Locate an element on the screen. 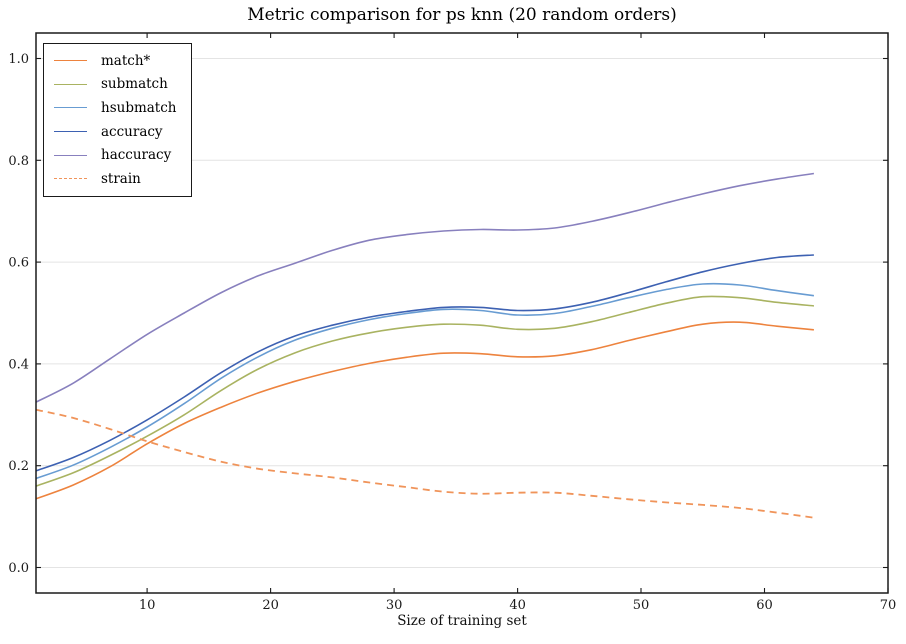 The width and height of the screenshot is (906, 644). x-axis-label: Size of training set is located at coordinates (462, 621).